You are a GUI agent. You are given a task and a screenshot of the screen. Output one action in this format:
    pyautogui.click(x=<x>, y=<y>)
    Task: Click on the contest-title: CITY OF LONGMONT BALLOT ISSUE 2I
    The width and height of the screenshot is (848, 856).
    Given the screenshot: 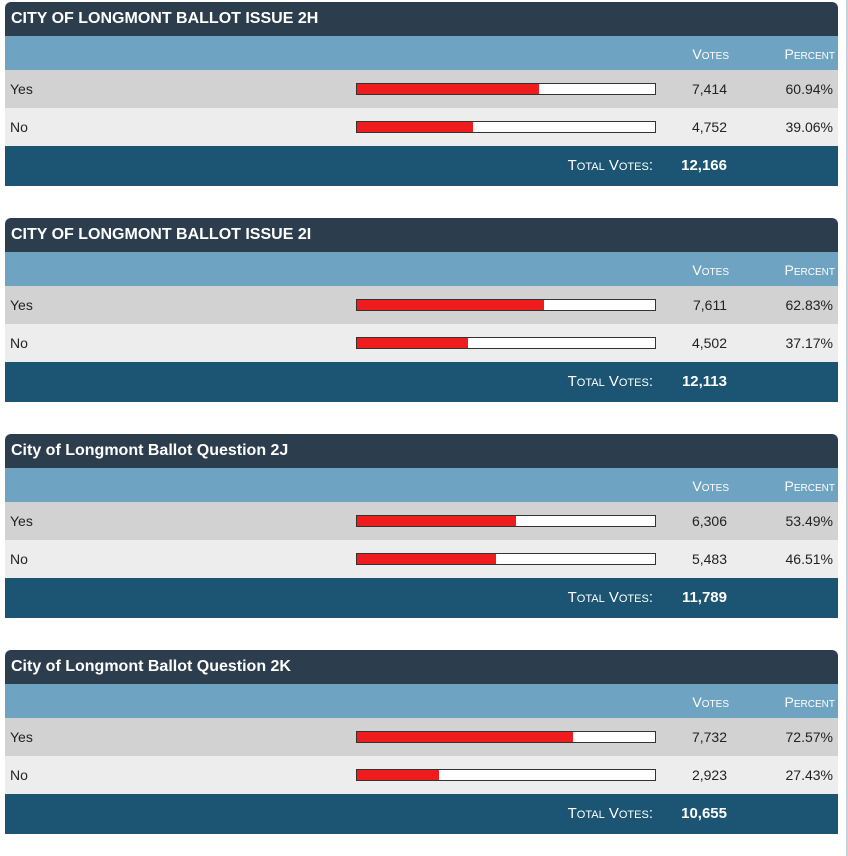 What is the action you would take?
    pyautogui.click(x=421, y=235)
    